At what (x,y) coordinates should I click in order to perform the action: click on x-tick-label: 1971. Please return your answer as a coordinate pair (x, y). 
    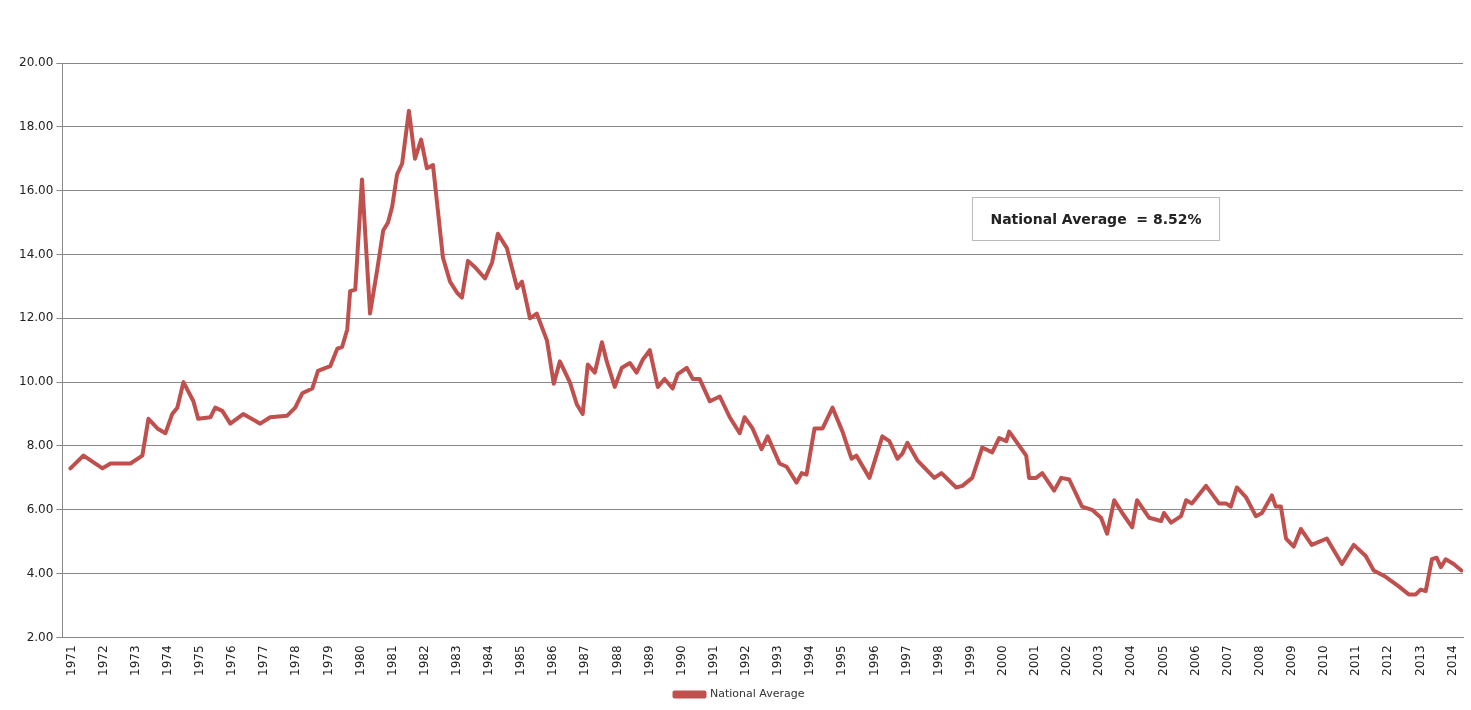
    Looking at the image, I should click on (70, 661).